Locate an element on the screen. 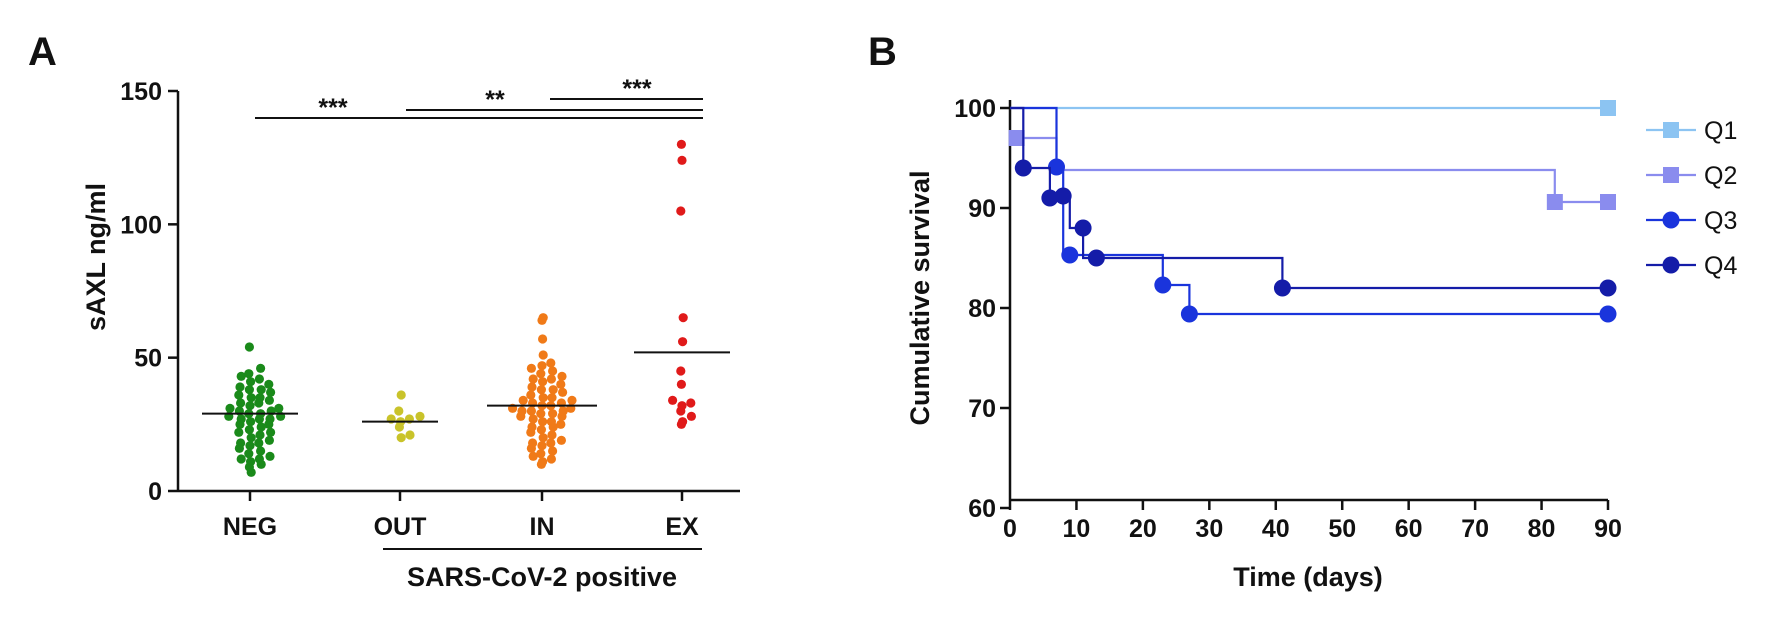 The image size is (1776, 619). panel-a-x-tick-label: OUT is located at coordinates (400, 527).